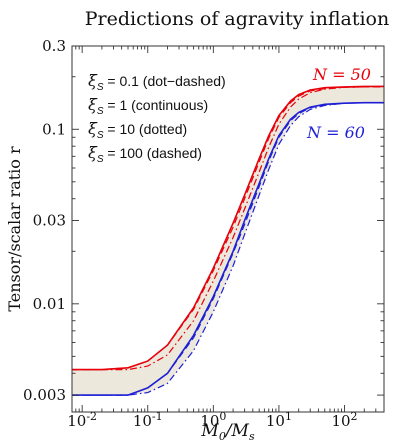 The image size is (417, 440). What do you see at coordinates (49, 221) in the screenshot?
I see `y-tick-label: 0.03` at bounding box center [49, 221].